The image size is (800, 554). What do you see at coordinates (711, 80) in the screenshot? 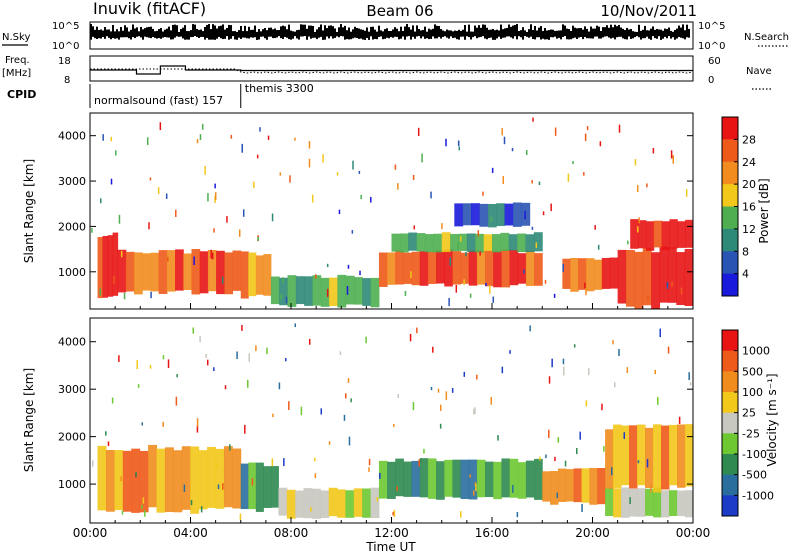
I see `nave-tick-bottom: 0` at bounding box center [711, 80].